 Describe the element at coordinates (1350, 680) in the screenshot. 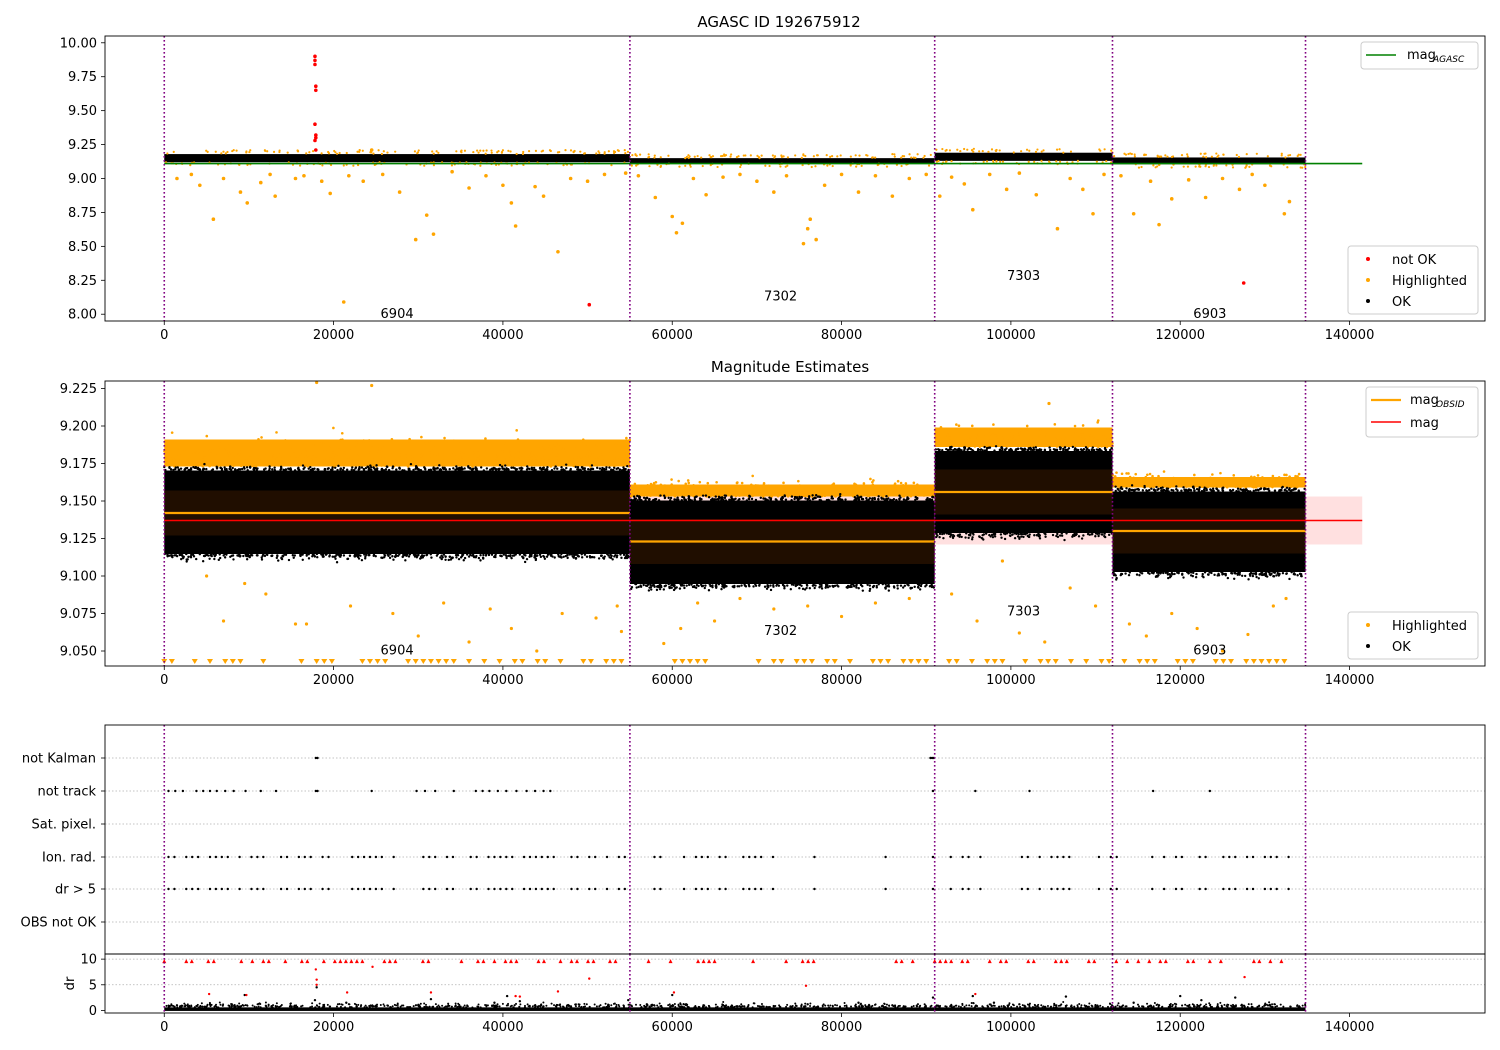

I see `x-tick-label: 140000` at that location.